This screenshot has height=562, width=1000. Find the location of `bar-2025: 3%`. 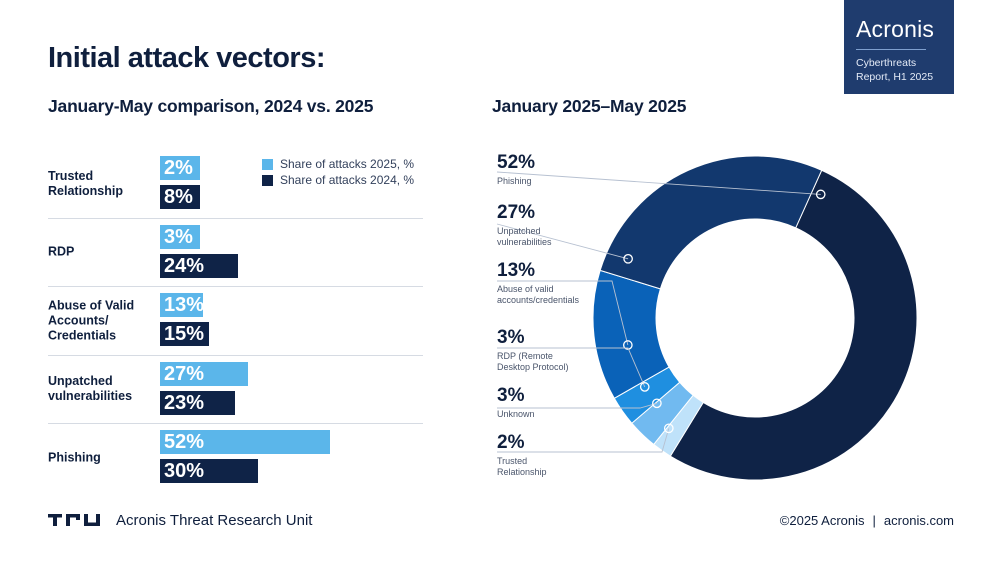

bar-2025: 3% is located at coordinates (180, 236).